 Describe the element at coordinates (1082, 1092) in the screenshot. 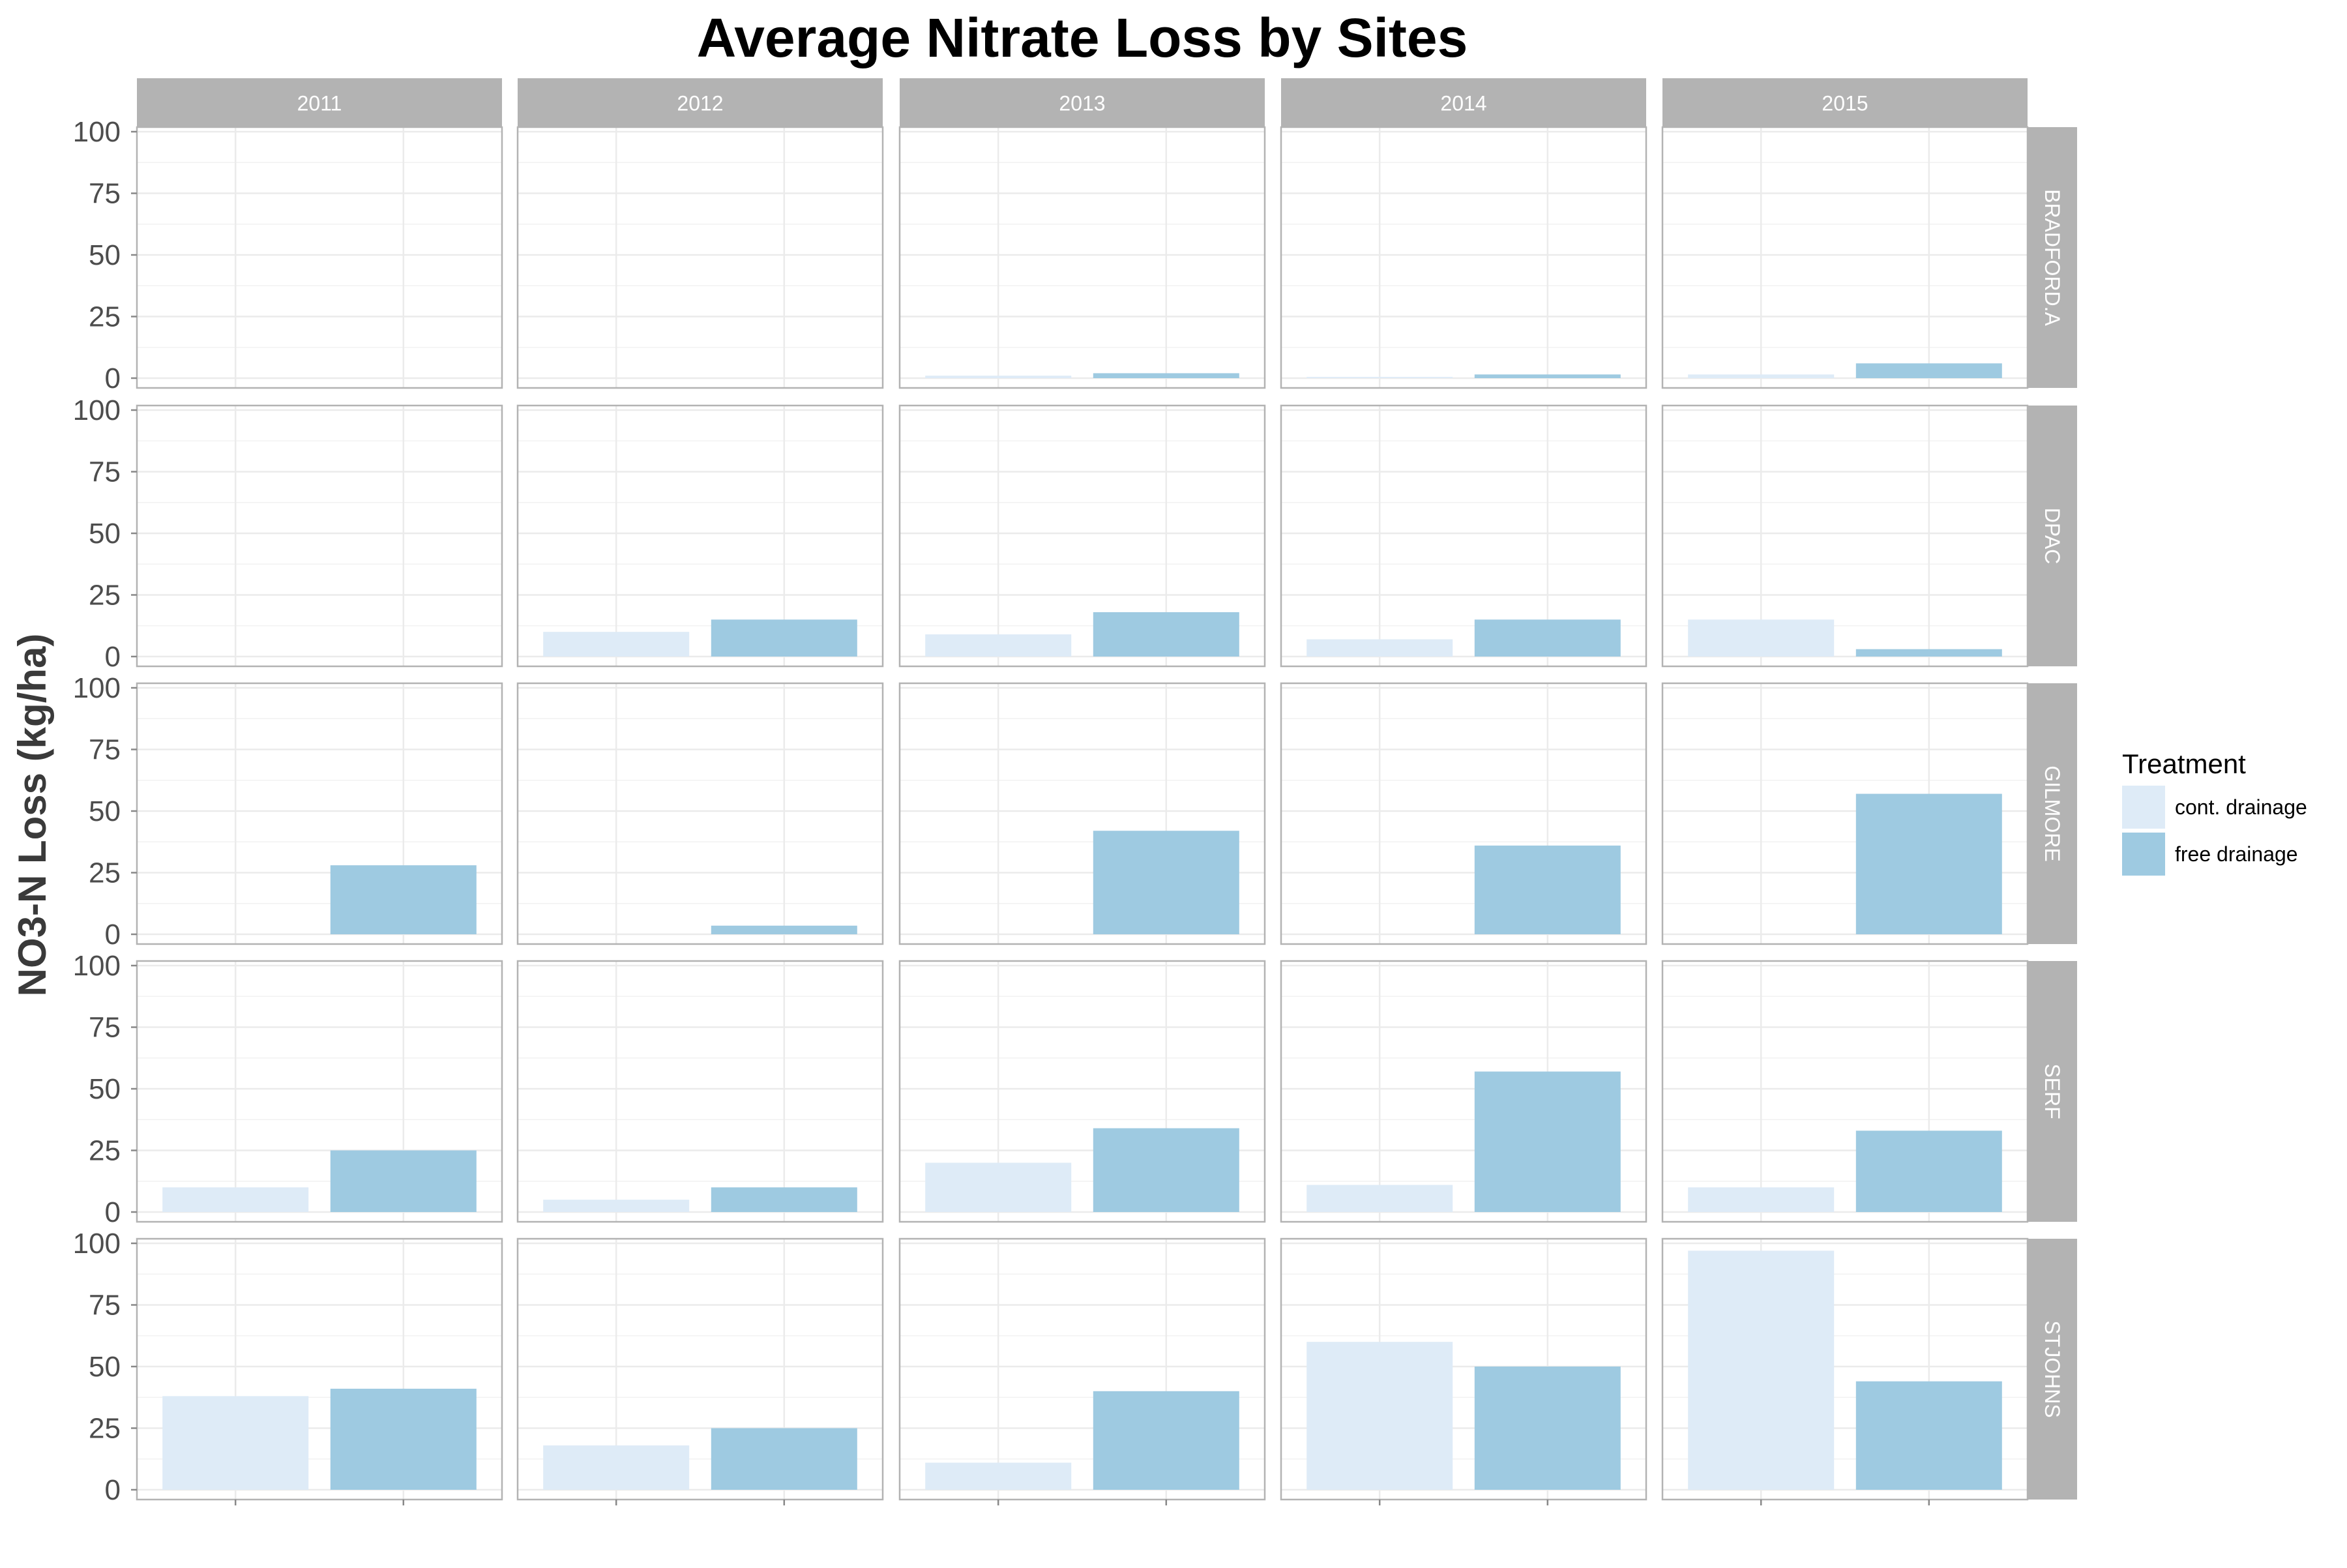

I see `panel-serf-2013` at that location.